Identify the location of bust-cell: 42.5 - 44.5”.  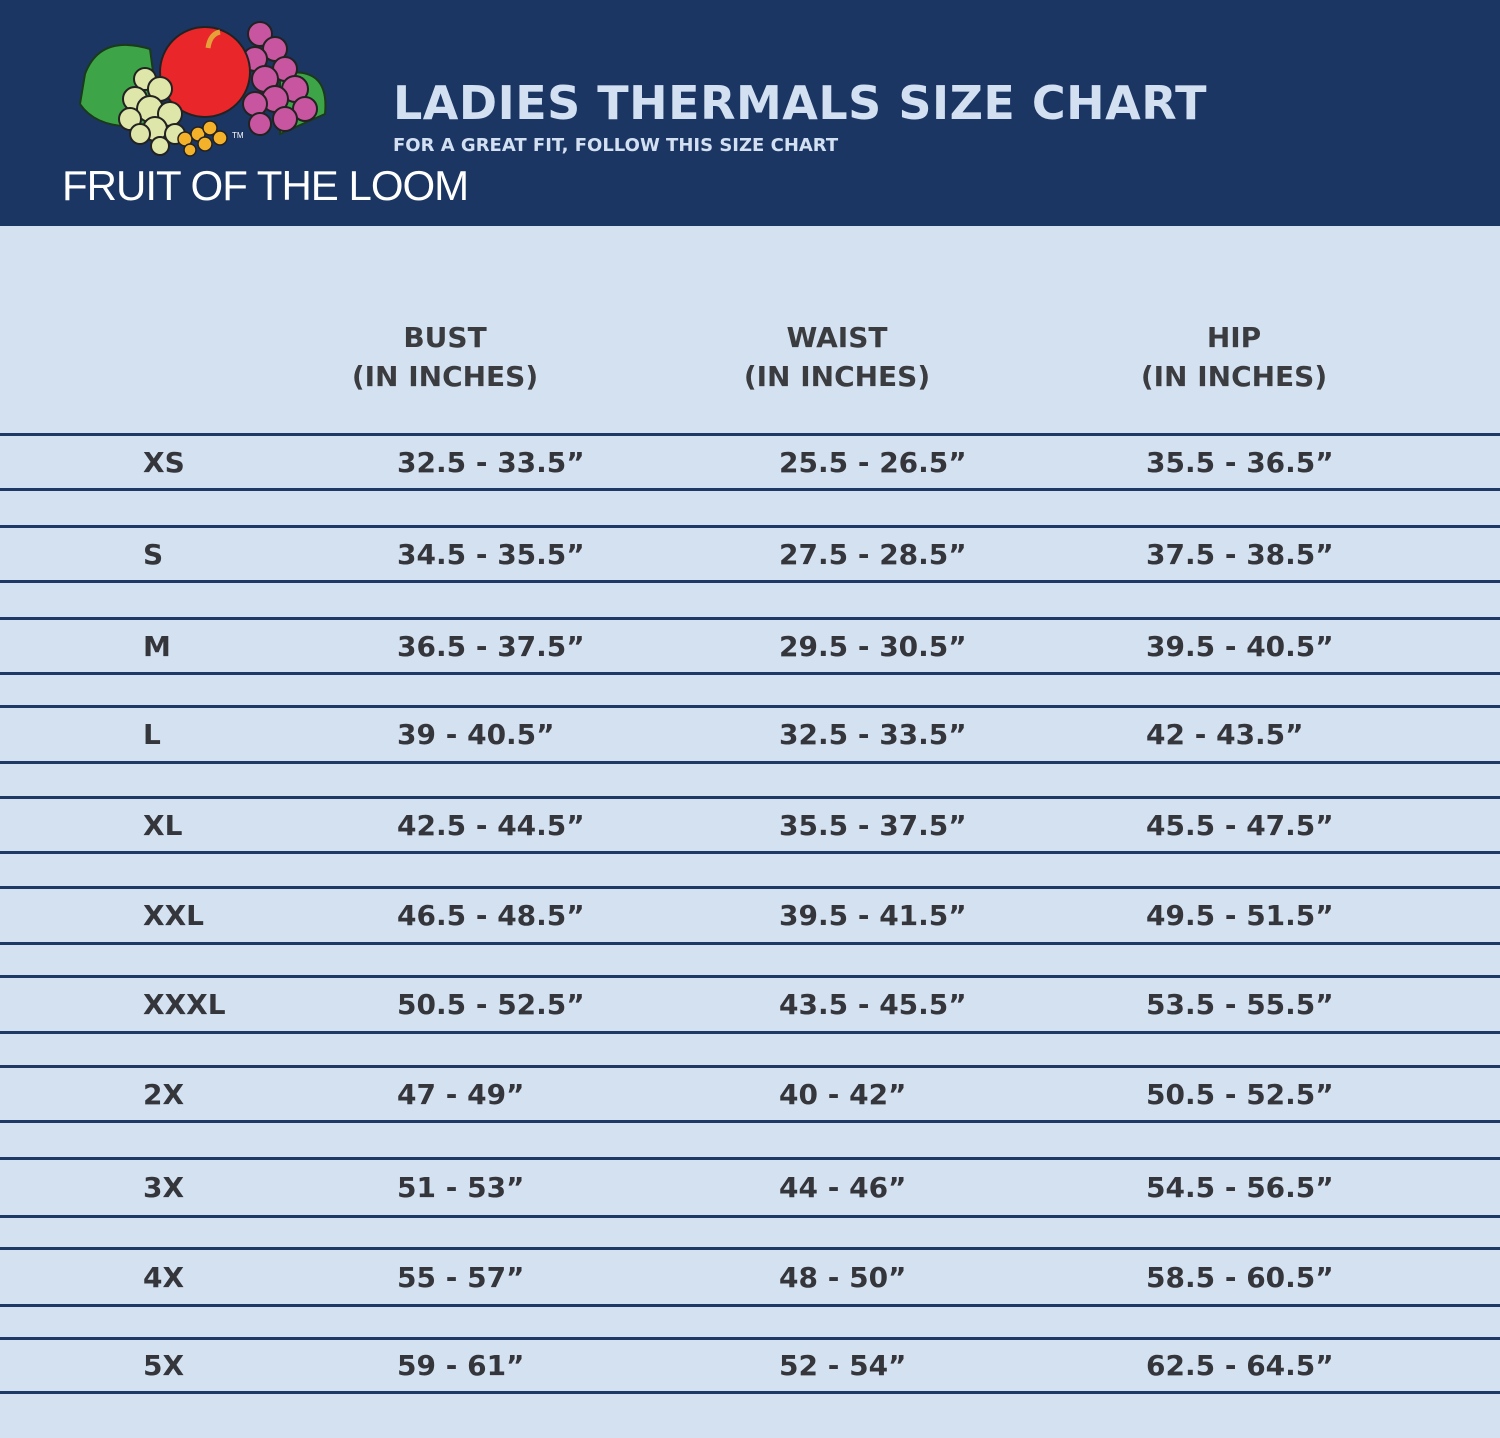
(491, 825).